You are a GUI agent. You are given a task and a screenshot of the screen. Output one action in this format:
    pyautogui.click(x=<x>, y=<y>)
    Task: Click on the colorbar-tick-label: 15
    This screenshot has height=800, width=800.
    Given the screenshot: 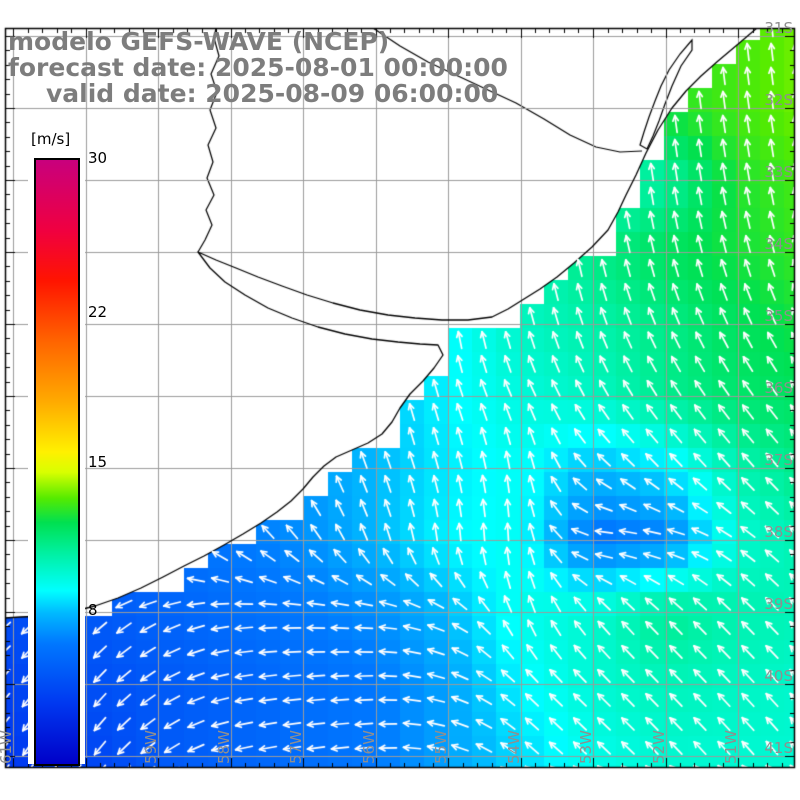 What is the action you would take?
    pyautogui.click(x=98, y=462)
    